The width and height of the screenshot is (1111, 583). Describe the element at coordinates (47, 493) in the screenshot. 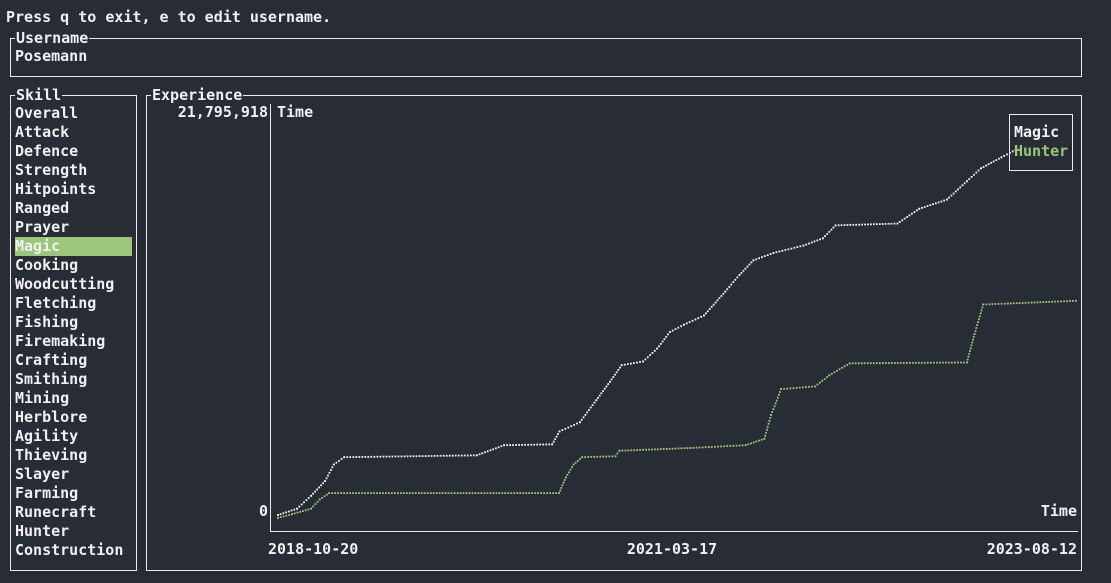

I see `skill-item-farming: Farming` at that location.